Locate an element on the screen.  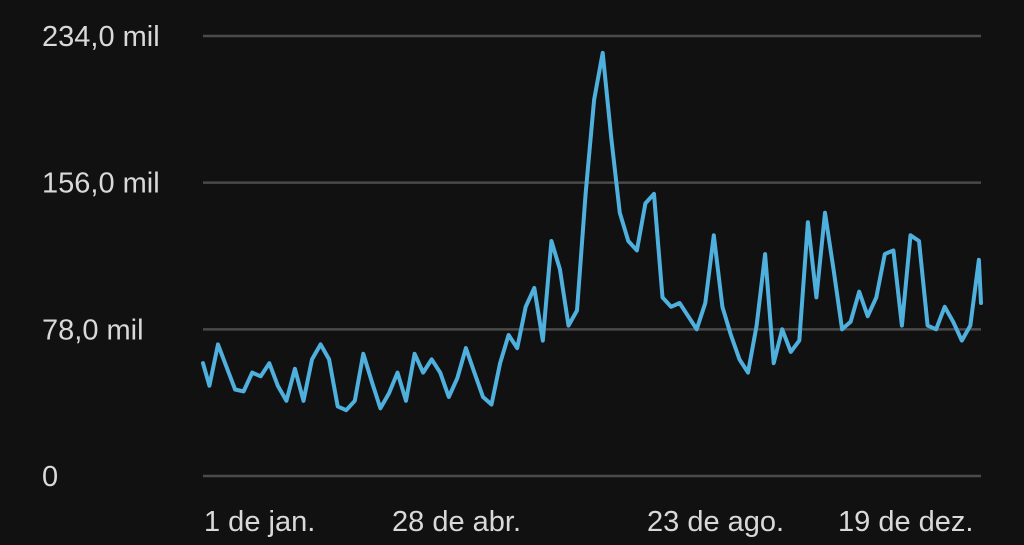
x-tick-label: 23 de ago. is located at coordinates (715, 522).